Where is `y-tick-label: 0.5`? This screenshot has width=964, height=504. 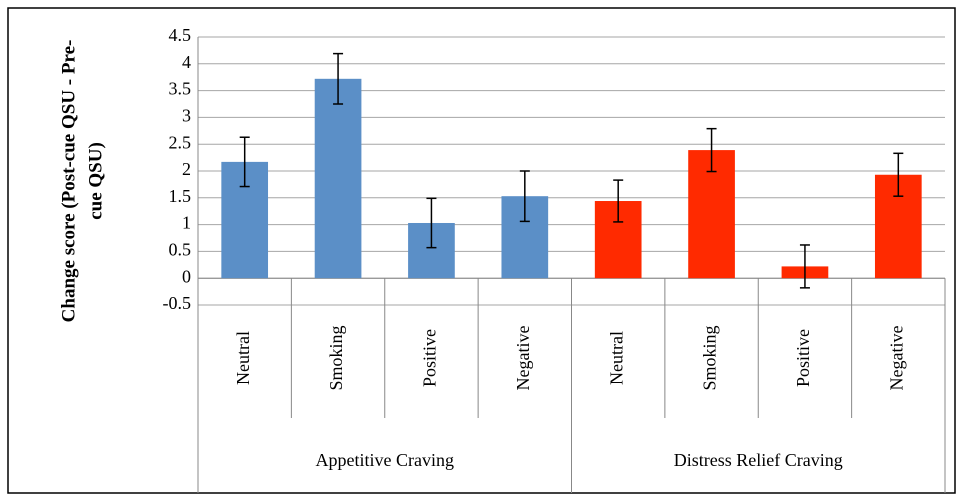
y-tick-label: 0.5 is located at coordinates (180, 250).